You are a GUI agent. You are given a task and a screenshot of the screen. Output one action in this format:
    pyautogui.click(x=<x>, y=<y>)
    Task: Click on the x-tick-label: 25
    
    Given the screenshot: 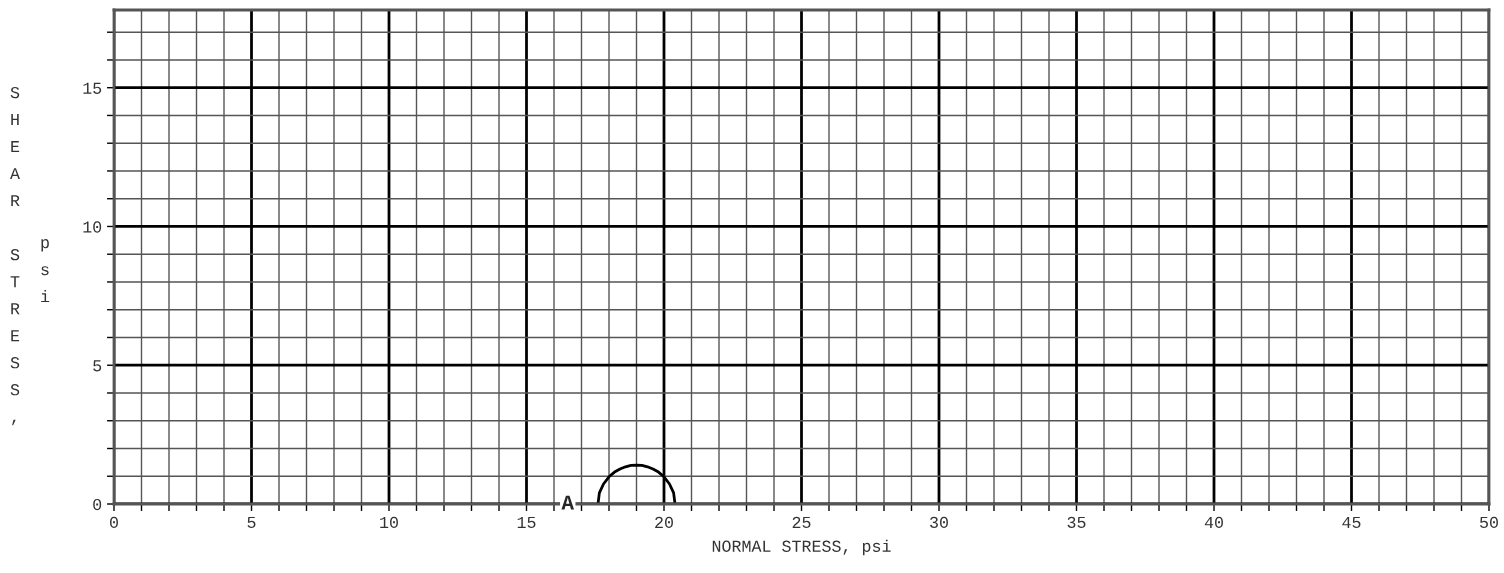 What is the action you would take?
    pyautogui.click(x=801, y=522)
    